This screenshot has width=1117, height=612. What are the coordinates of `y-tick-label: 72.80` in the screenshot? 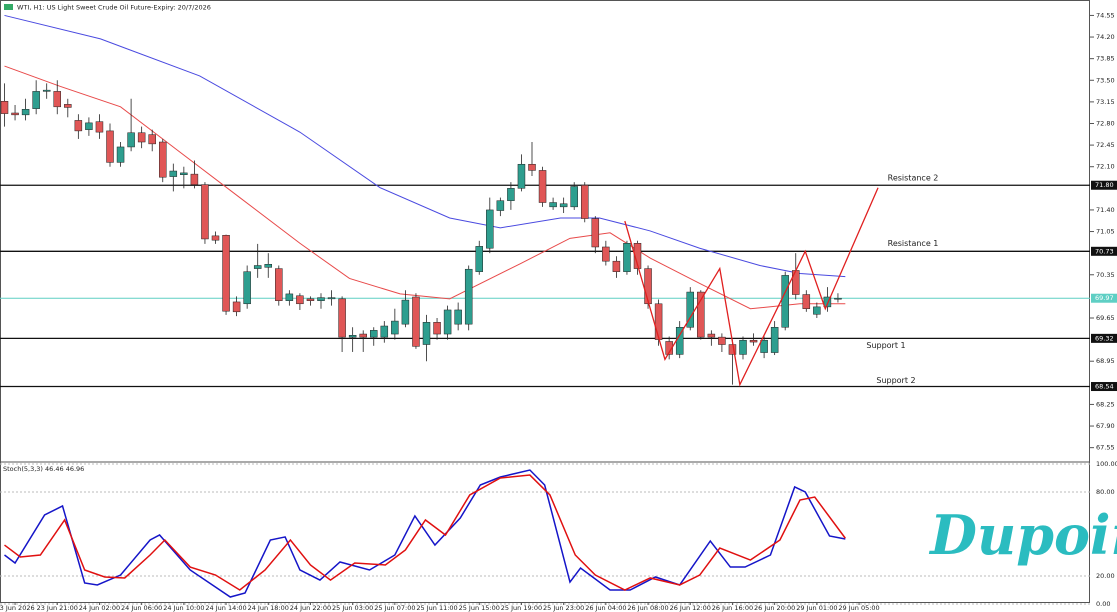 It's located at (1105, 123).